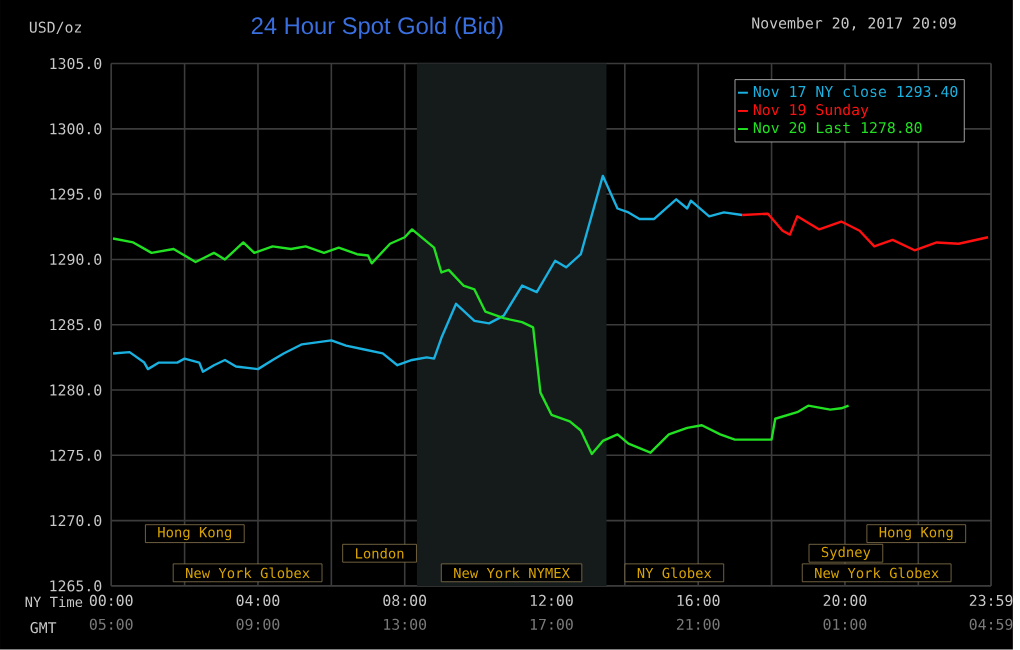 This screenshot has height=650, width=1020. Describe the element at coordinates (865, 232) in the screenshot. I see `line-series` at that location.